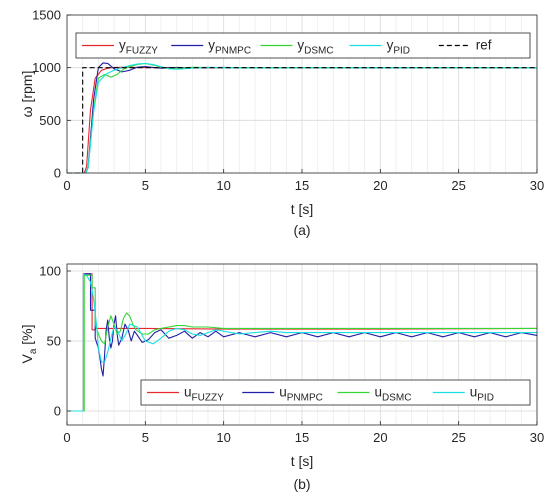  What do you see at coordinates (54, 341) in the screenshot?
I see `y-tick-label: 50` at bounding box center [54, 341].